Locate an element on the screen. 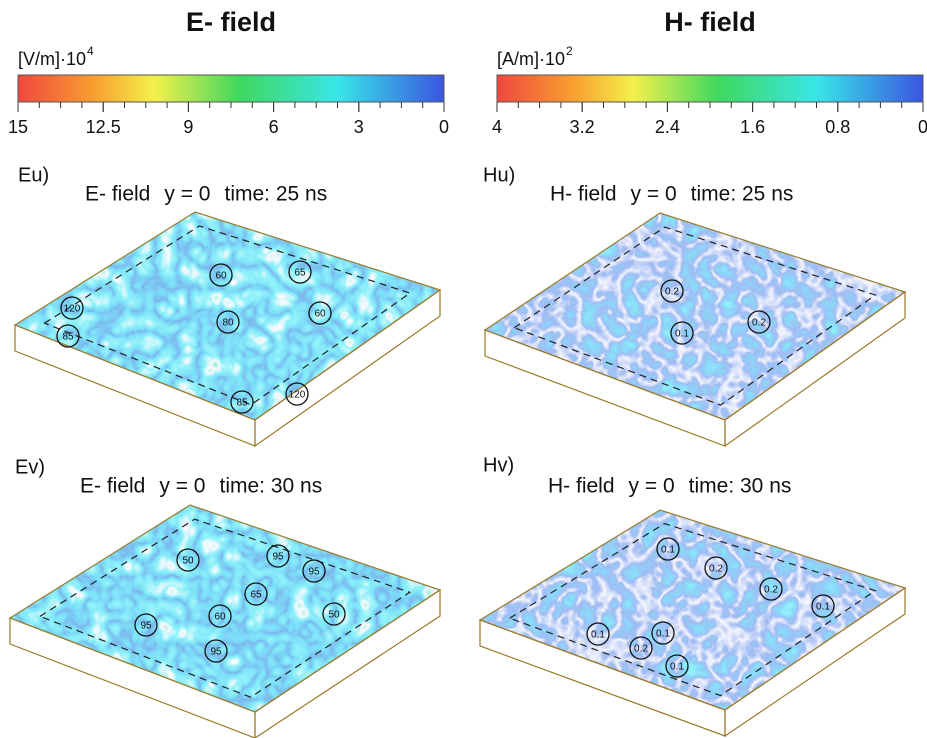  colorbar-tick-label: 2.4 is located at coordinates (667, 127).